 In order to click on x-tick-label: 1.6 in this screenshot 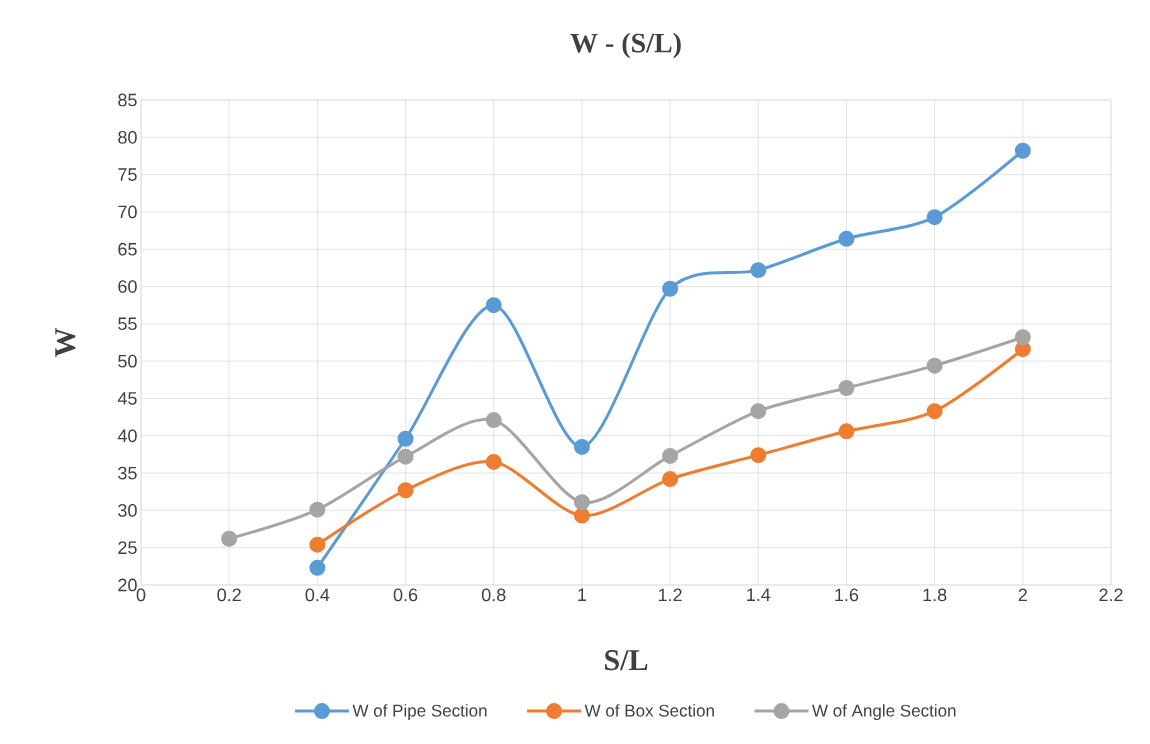, I will do `click(847, 595)`.